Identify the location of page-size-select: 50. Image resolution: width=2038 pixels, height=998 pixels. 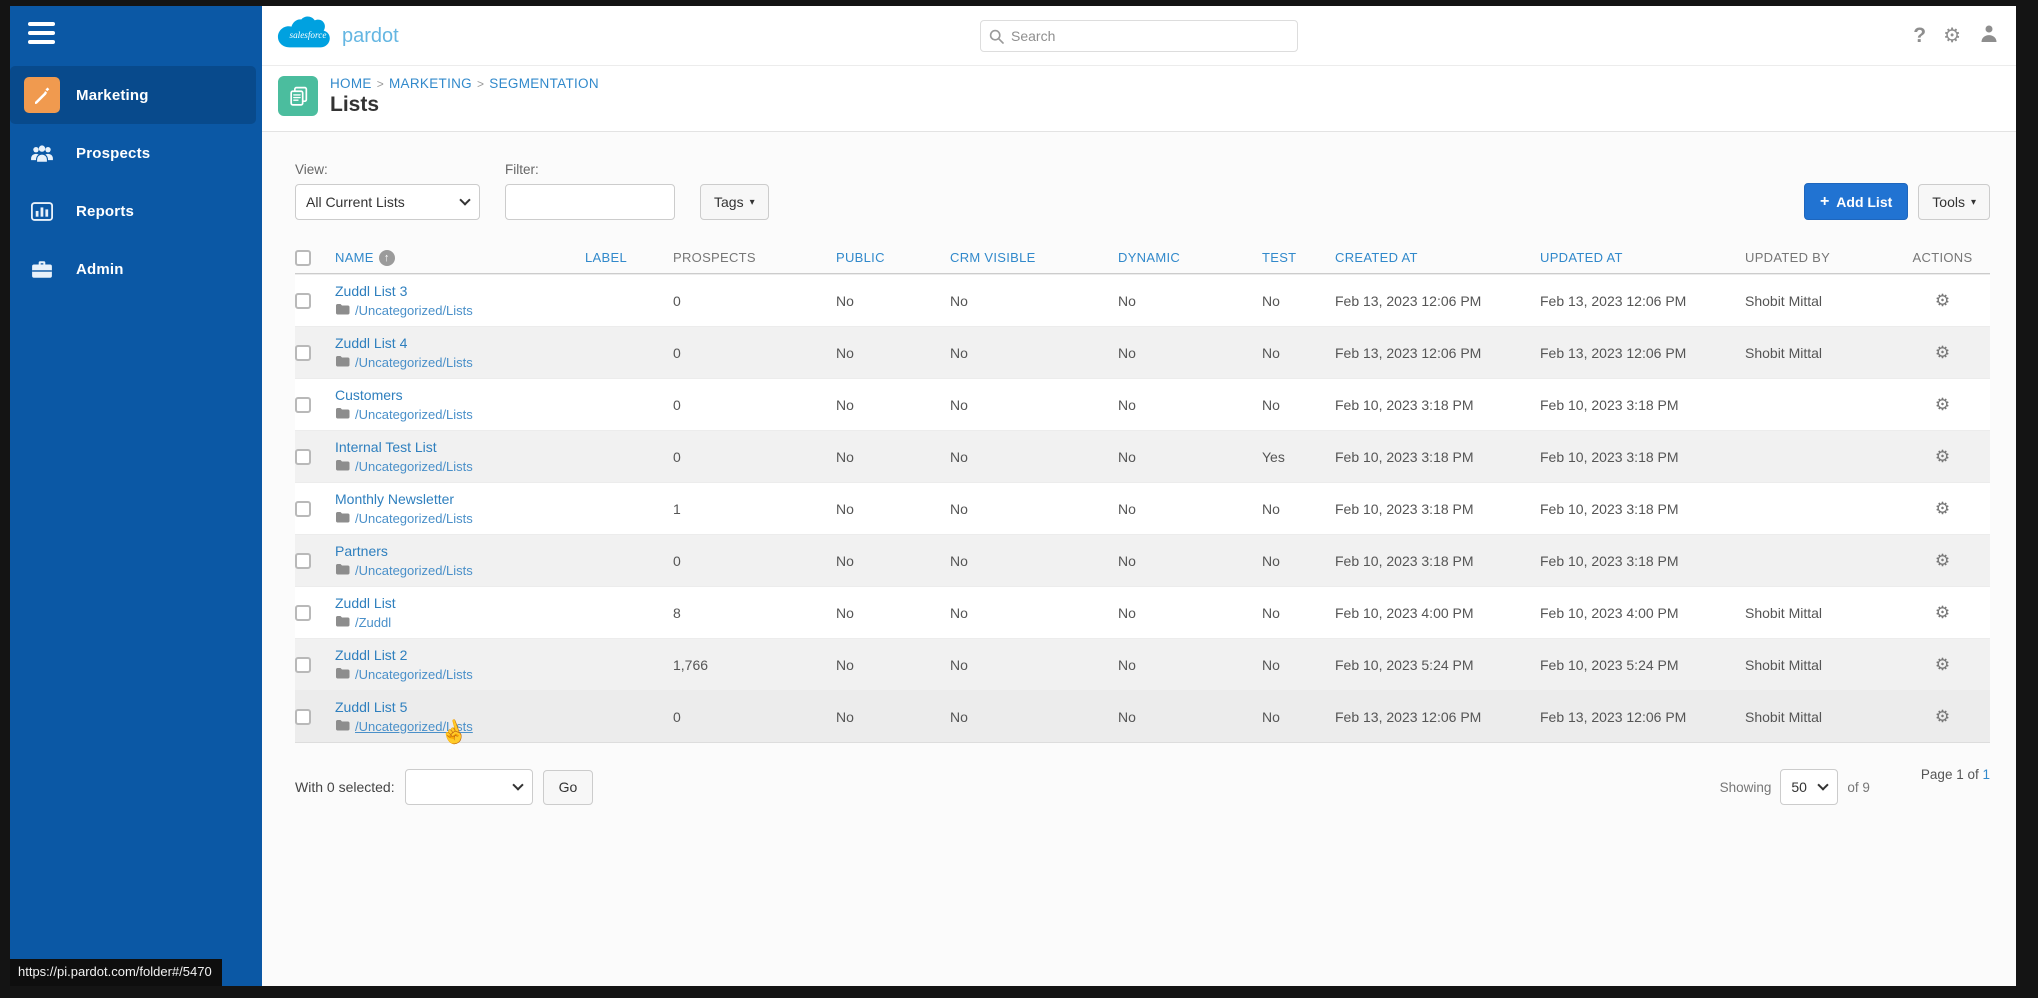
(1809, 787).